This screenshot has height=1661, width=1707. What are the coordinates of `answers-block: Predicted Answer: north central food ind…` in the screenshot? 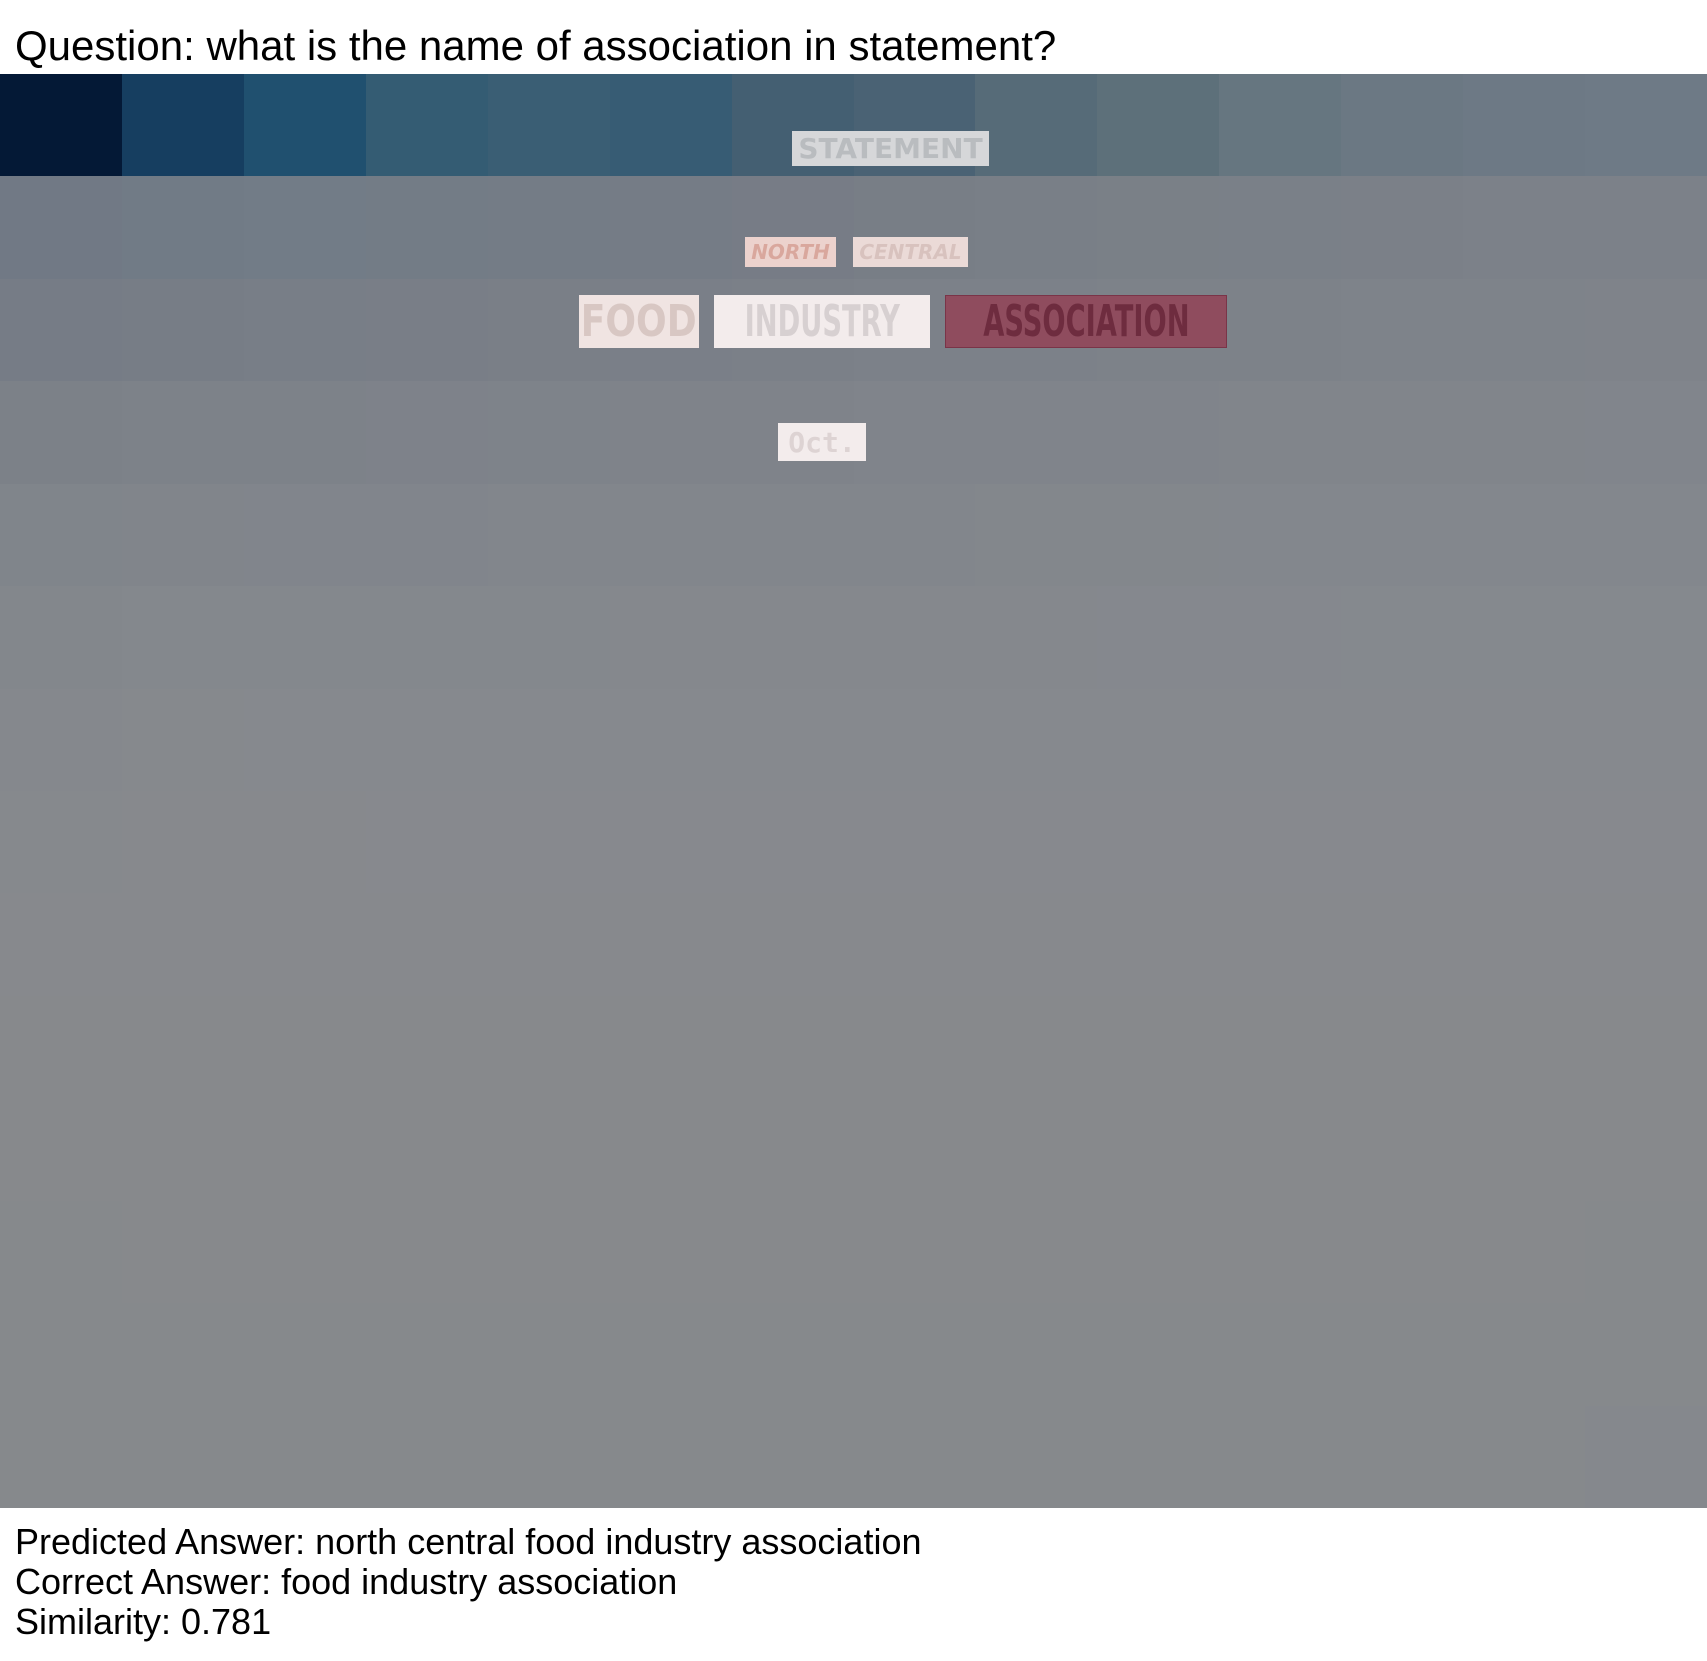 It's located at (468, 1582).